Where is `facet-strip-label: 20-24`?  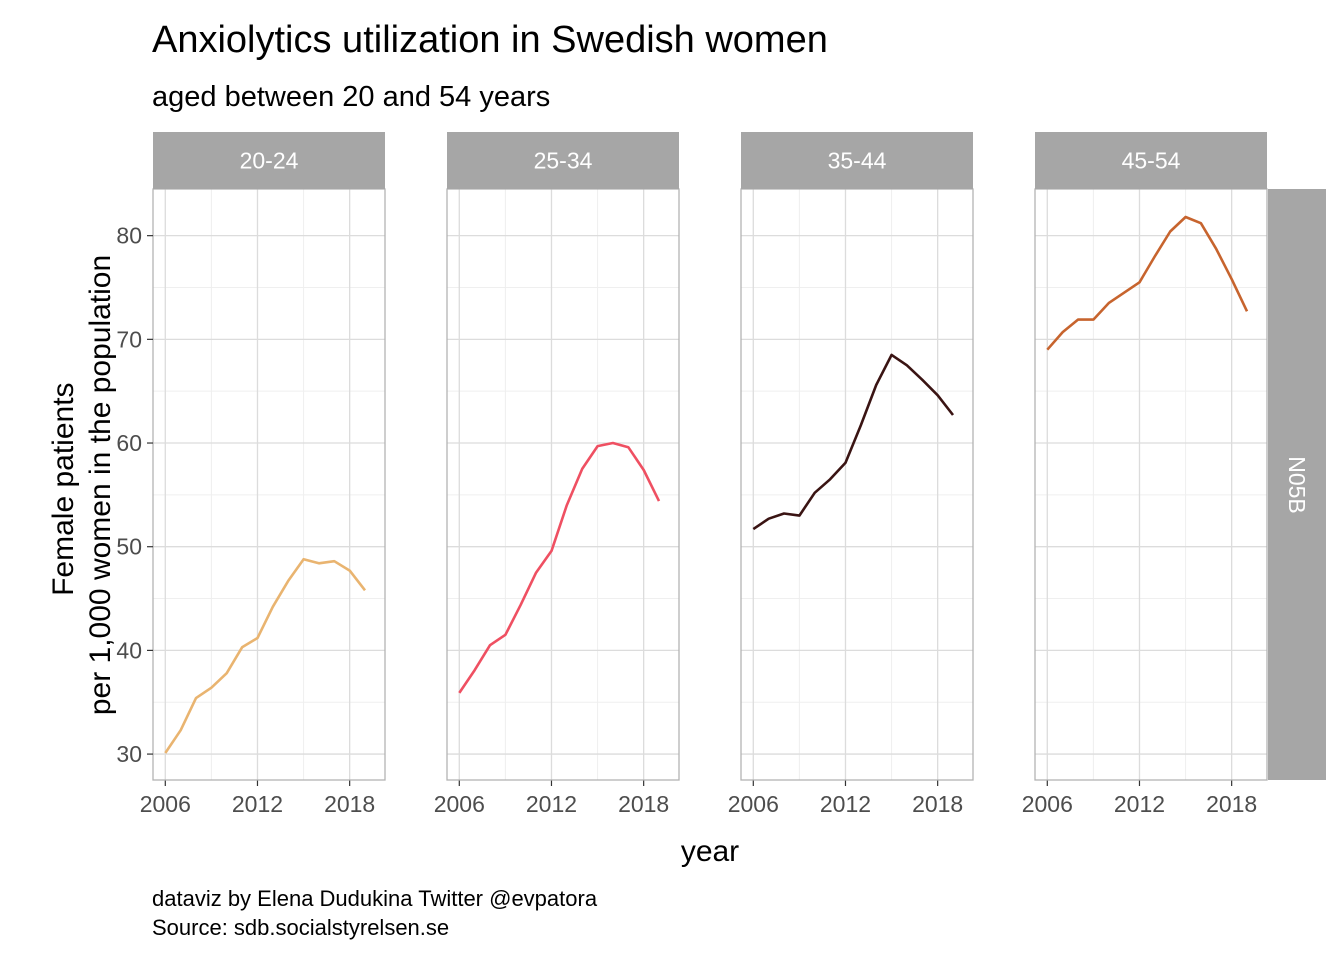 facet-strip-label: 20-24 is located at coordinates (269, 161).